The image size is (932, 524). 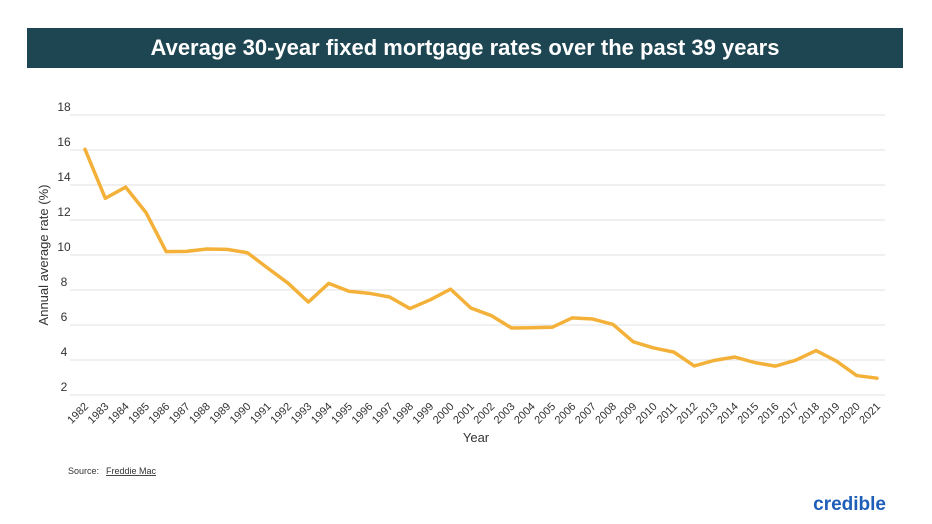 I want to click on x-tick-label: 1997, so click(x=383, y=414).